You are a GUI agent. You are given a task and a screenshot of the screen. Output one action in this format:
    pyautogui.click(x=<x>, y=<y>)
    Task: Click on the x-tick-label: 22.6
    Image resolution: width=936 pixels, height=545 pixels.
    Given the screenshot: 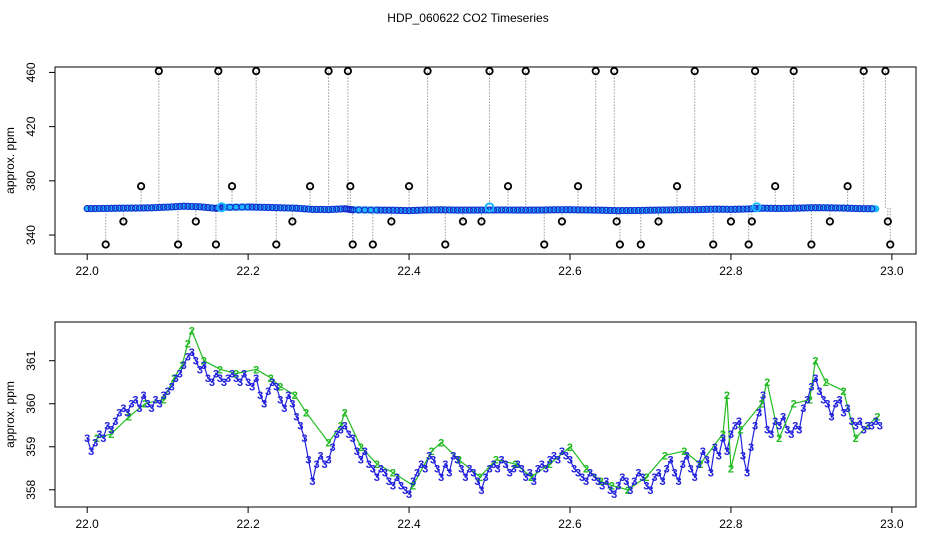 What is the action you would take?
    pyautogui.click(x=570, y=271)
    